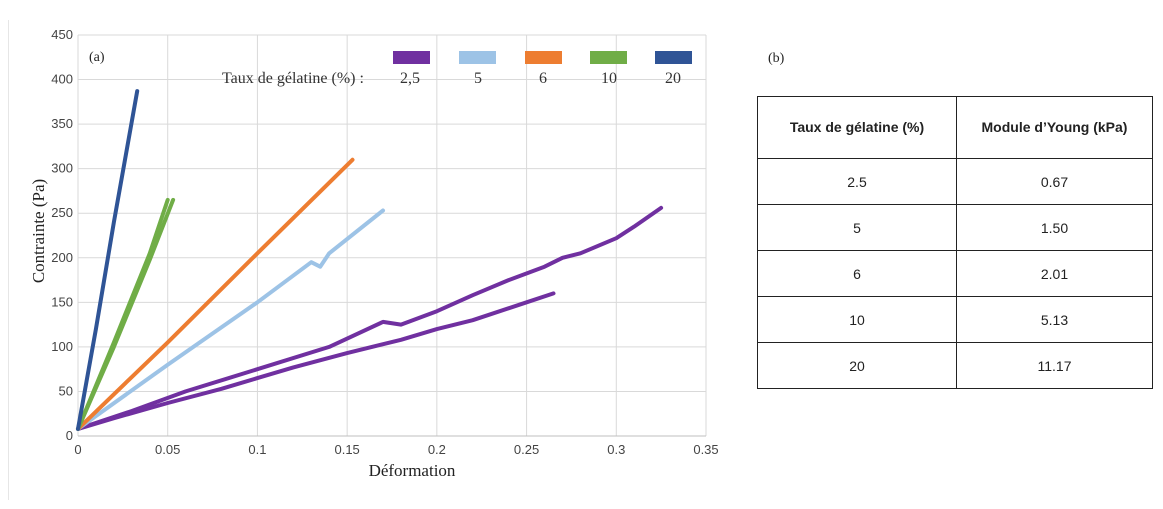 The height and width of the screenshot is (509, 1163). Describe the element at coordinates (62, 34) in the screenshot. I see `y-tick-label: 450` at that location.